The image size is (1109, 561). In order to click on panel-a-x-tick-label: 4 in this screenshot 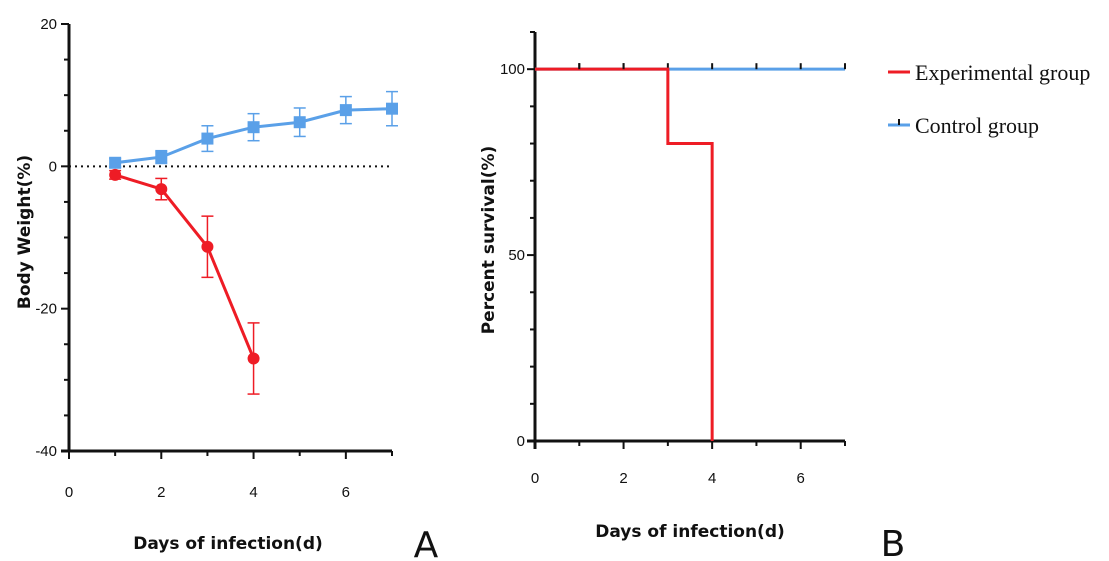, I will do `click(253, 492)`.